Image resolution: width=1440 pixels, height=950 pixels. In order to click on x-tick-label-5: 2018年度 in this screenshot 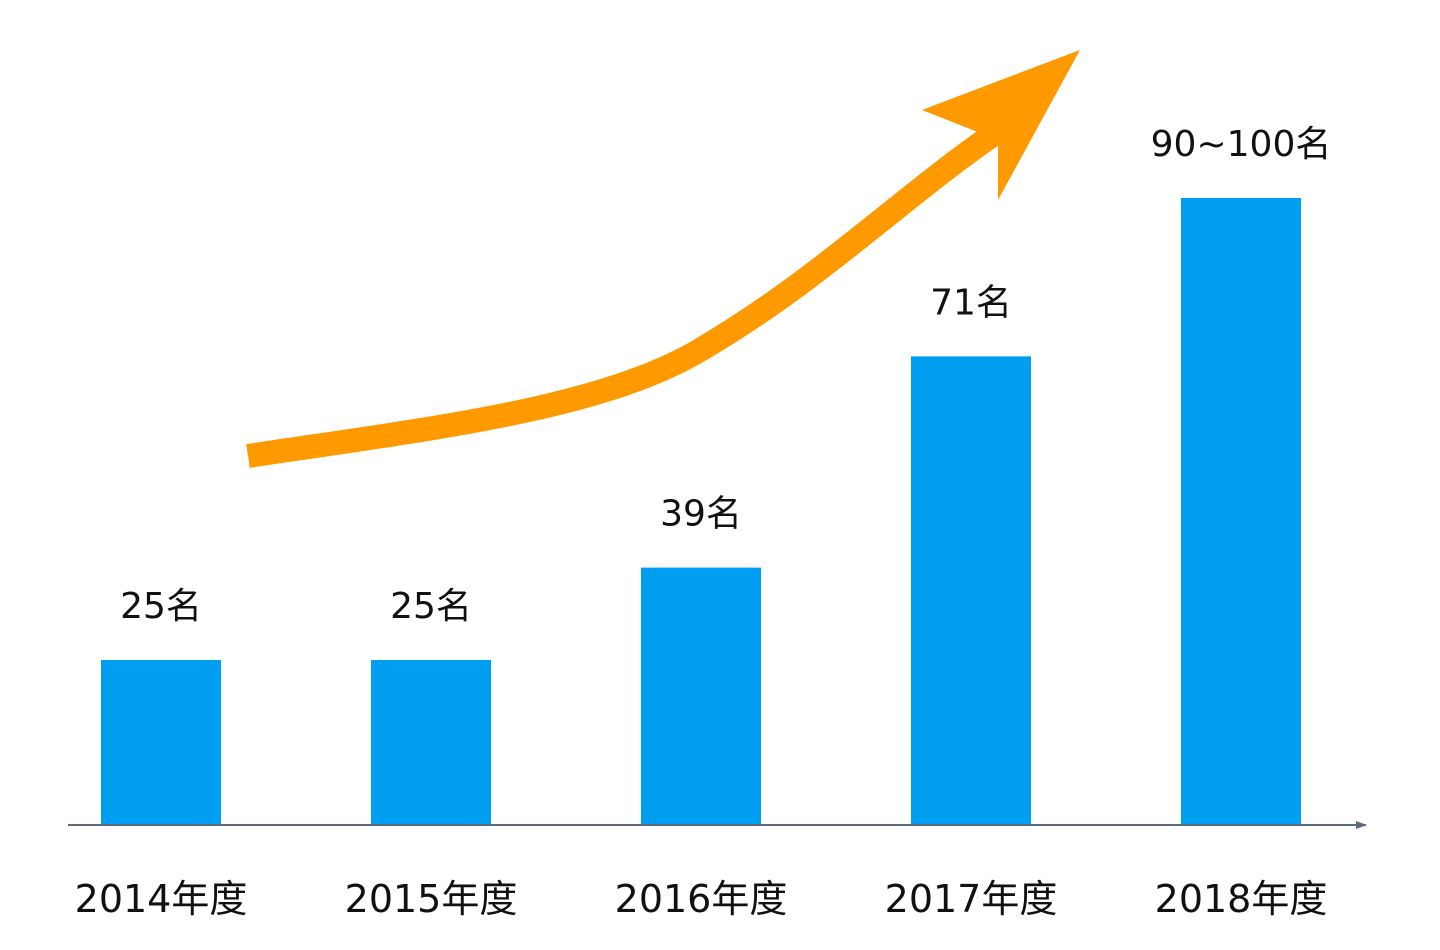, I will do `click(1241, 899)`.